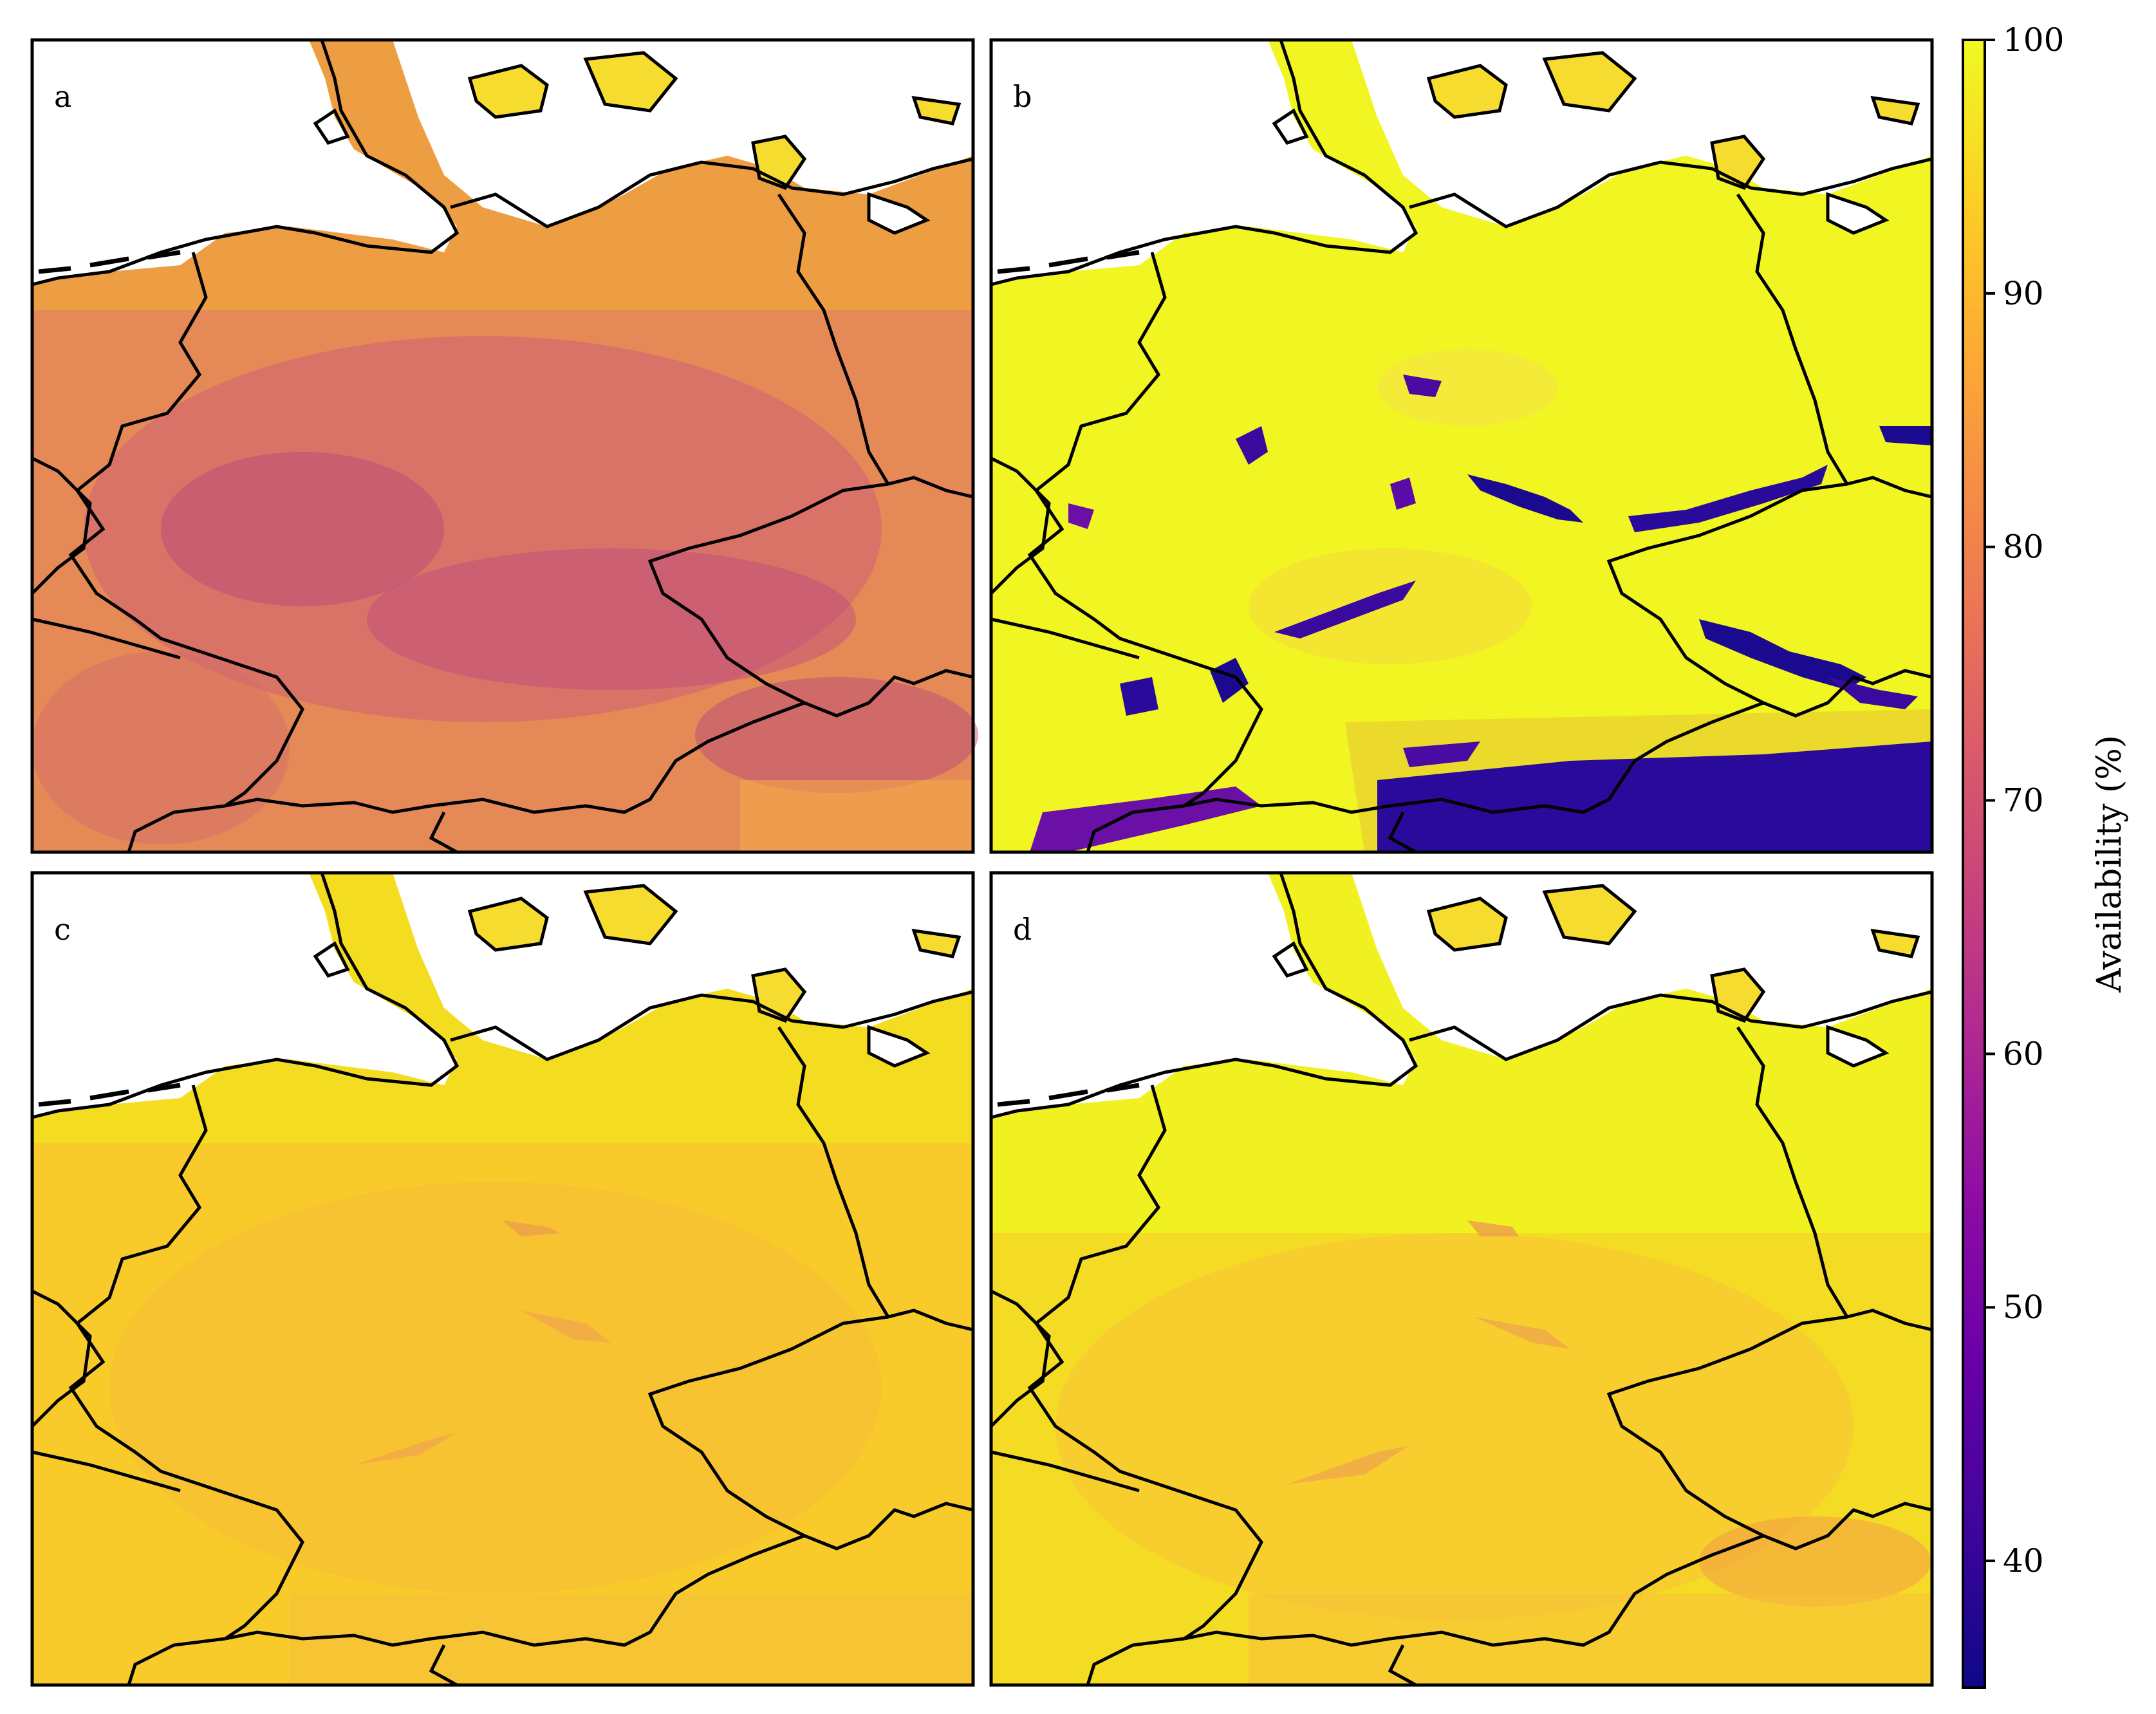  What do you see at coordinates (2023, 293) in the screenshot?
I see `colorbar-tick-label: 90` at bounding box center [2023, 293].